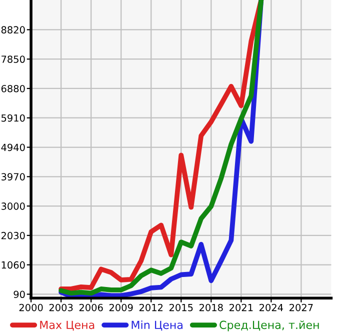 This screenshot has height=335, width=345. Describe the element at coordinates (271, 308) in the screenshot. I see `x-tick-label: 2024` at that location.